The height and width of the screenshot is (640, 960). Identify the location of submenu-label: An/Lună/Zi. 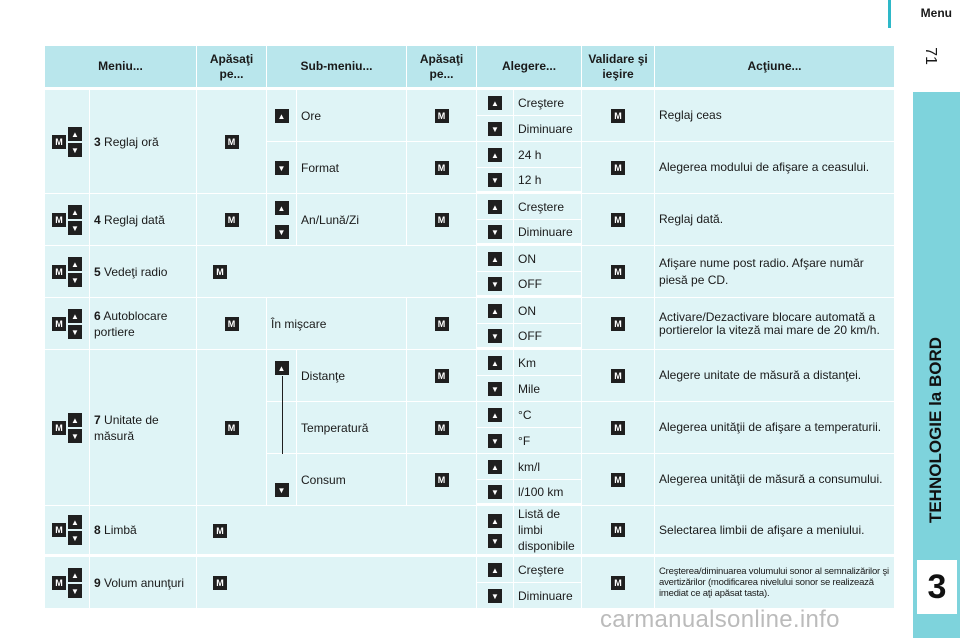
(352, 220).